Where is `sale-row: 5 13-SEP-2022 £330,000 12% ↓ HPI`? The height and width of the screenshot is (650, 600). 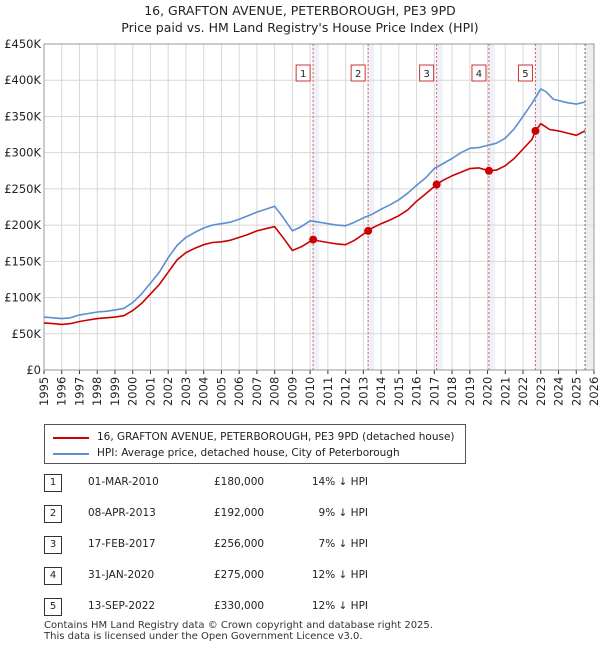
sale-row: 5 13-SEP-2022 £330,000 12% ↓ HPI is located at coordinates (300, 608).